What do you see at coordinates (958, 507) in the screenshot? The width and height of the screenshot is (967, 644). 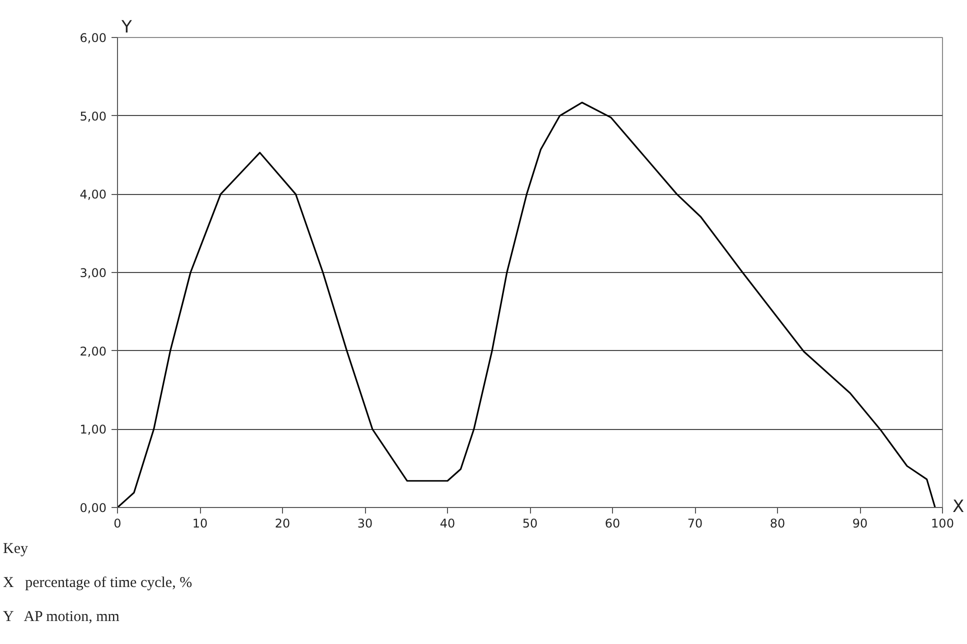 I see `x-axis-title: X` at bounding box center [958, 507].